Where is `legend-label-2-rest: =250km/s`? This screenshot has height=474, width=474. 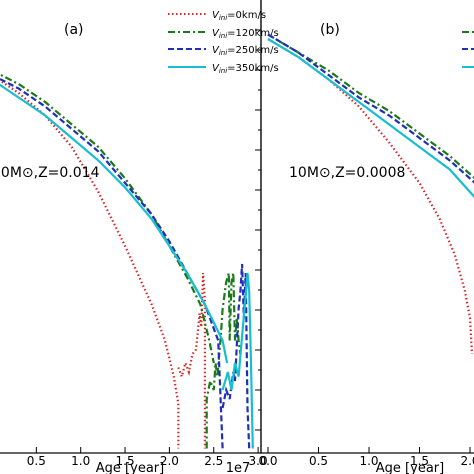 legend-label-2-rest: =250km/s is located at coordinates (253, 50).